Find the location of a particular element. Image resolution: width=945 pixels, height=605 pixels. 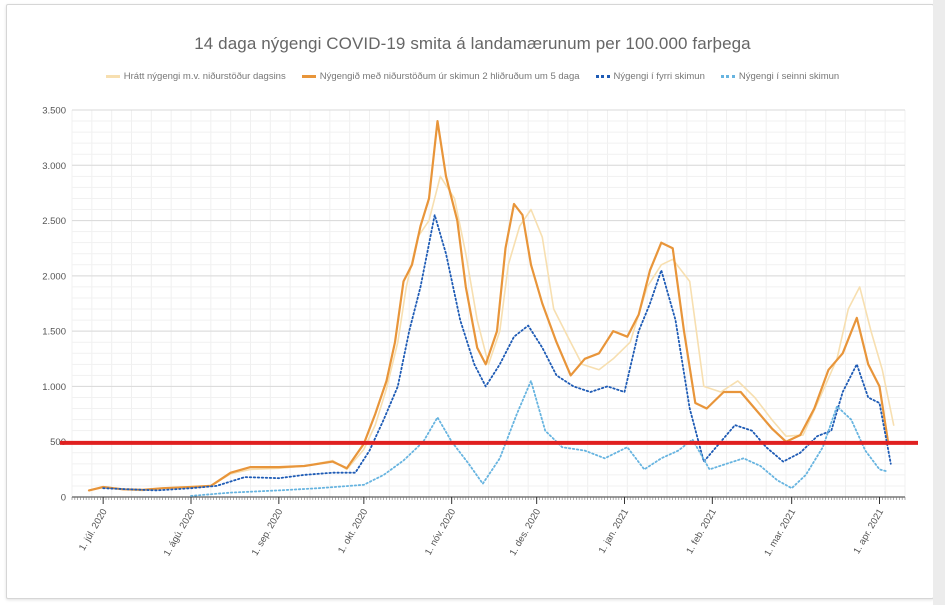

y-tick-label: 2.000 is located at coordinates (54, 276).